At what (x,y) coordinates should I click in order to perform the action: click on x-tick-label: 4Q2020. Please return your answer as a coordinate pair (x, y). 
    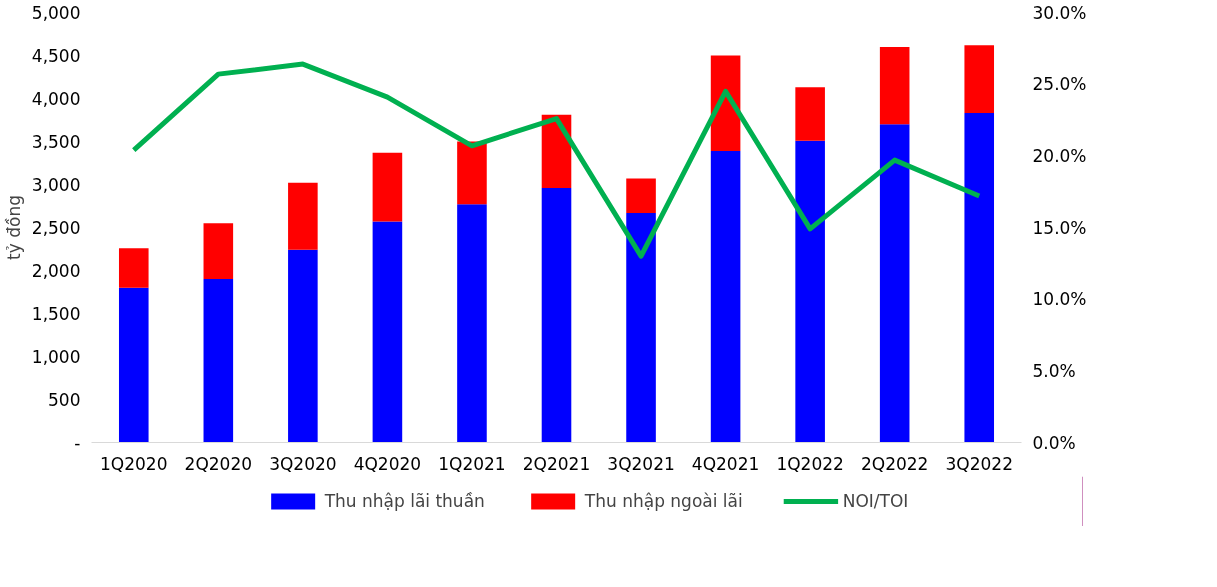
    Looking at the image, I should click on (387, 463).